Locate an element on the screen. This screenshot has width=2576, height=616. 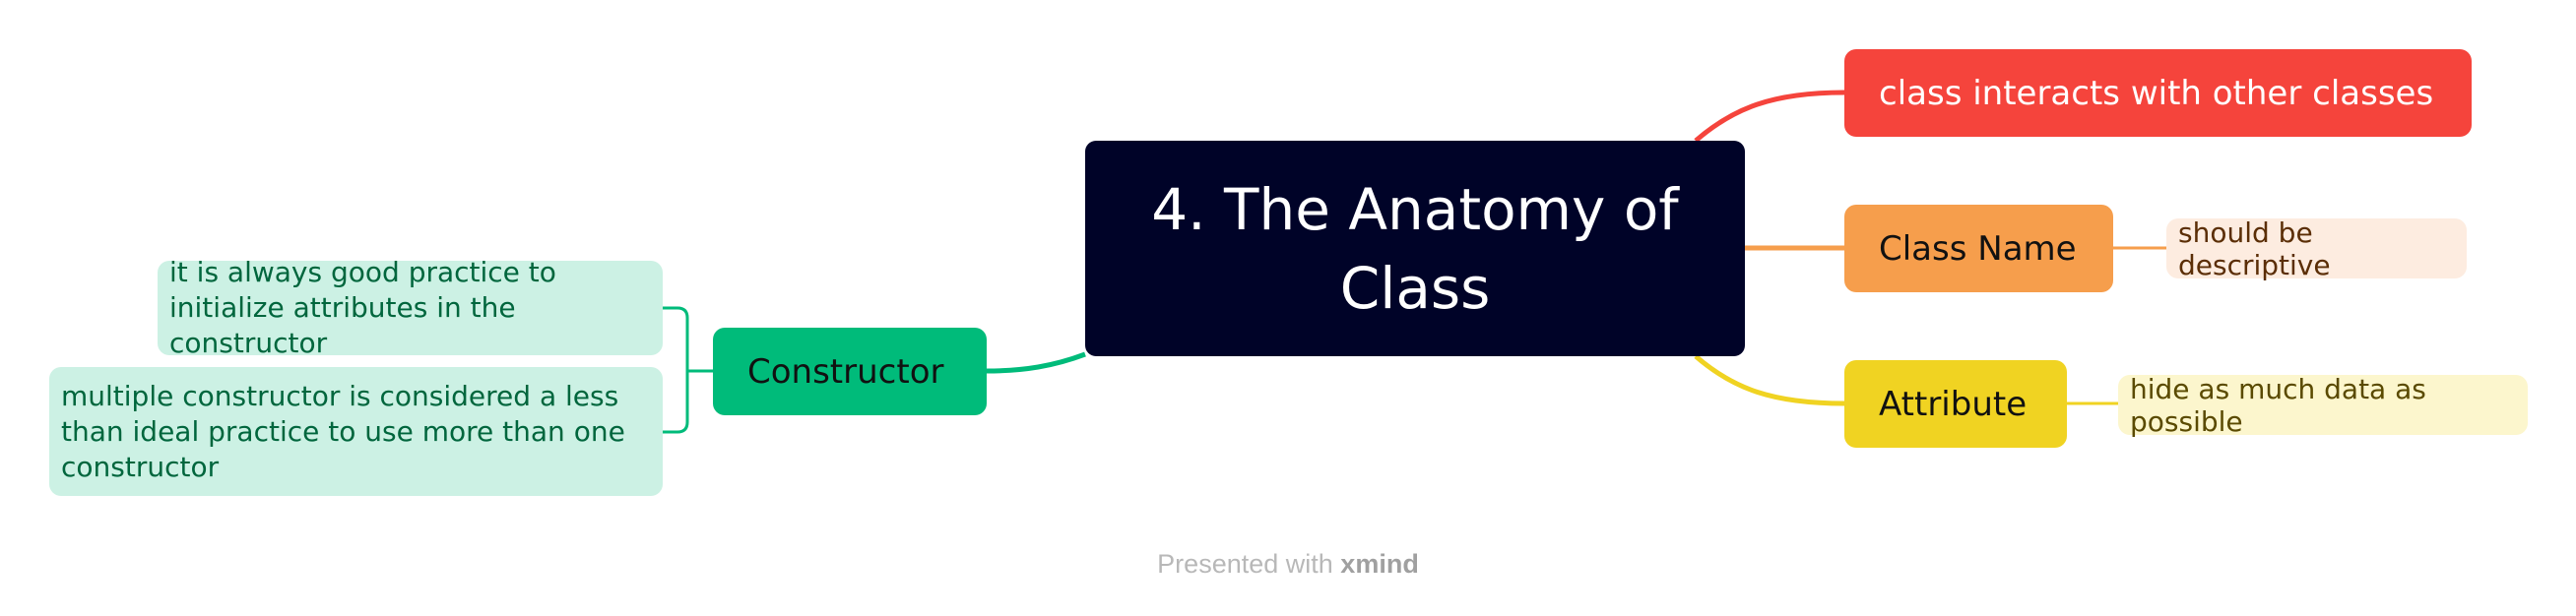
branch-constructor: Constructor is located at coordinates (850, 371).